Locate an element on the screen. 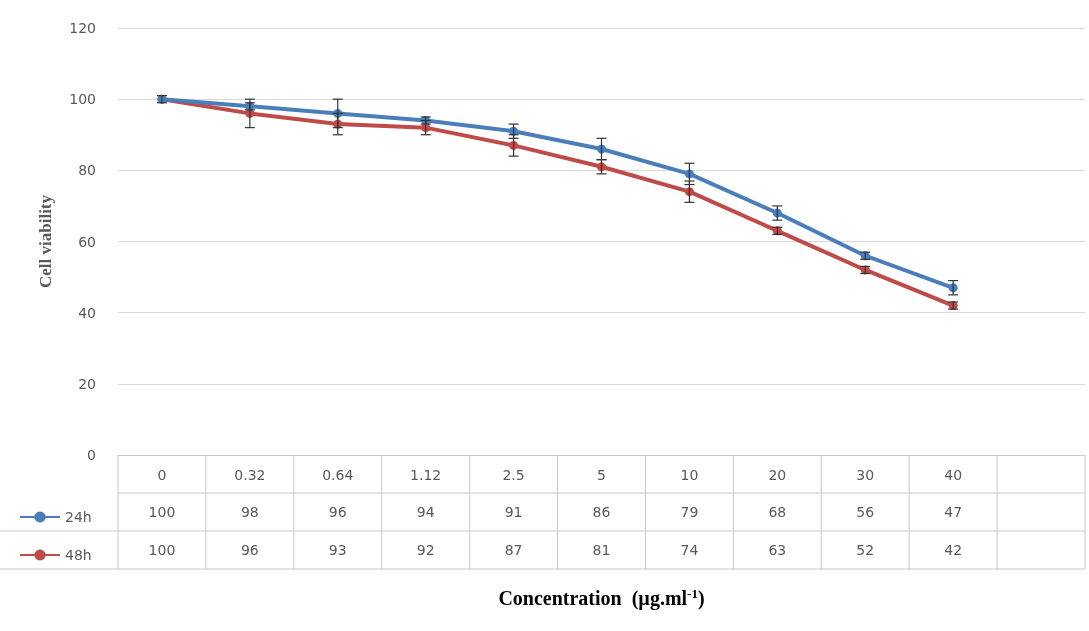  data-label: 98 is located at coordinates (249, 512).